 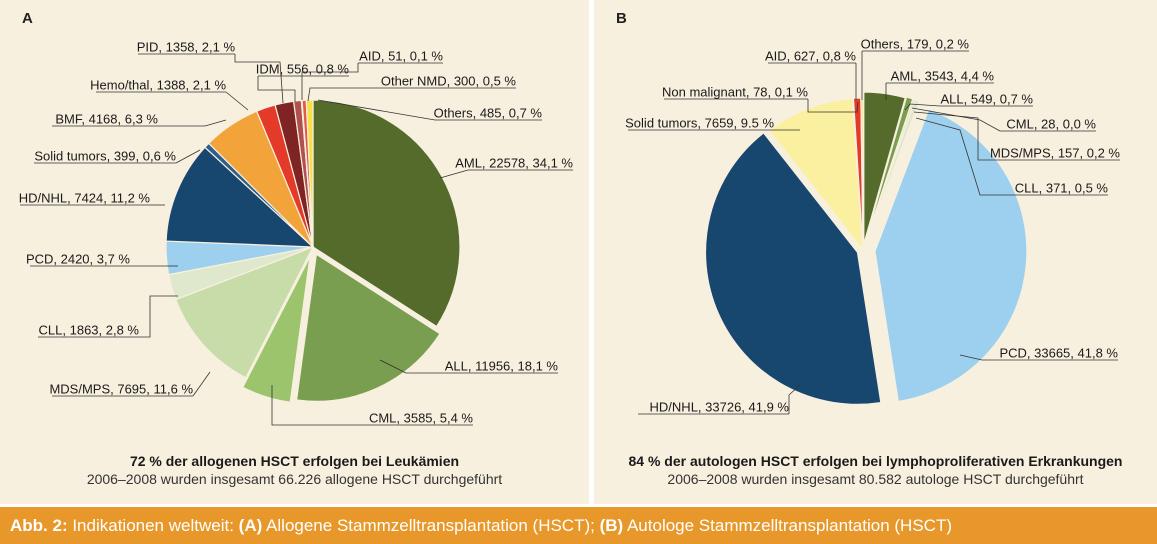 I want to click on leader-line-others, so click(x=376, y=110).